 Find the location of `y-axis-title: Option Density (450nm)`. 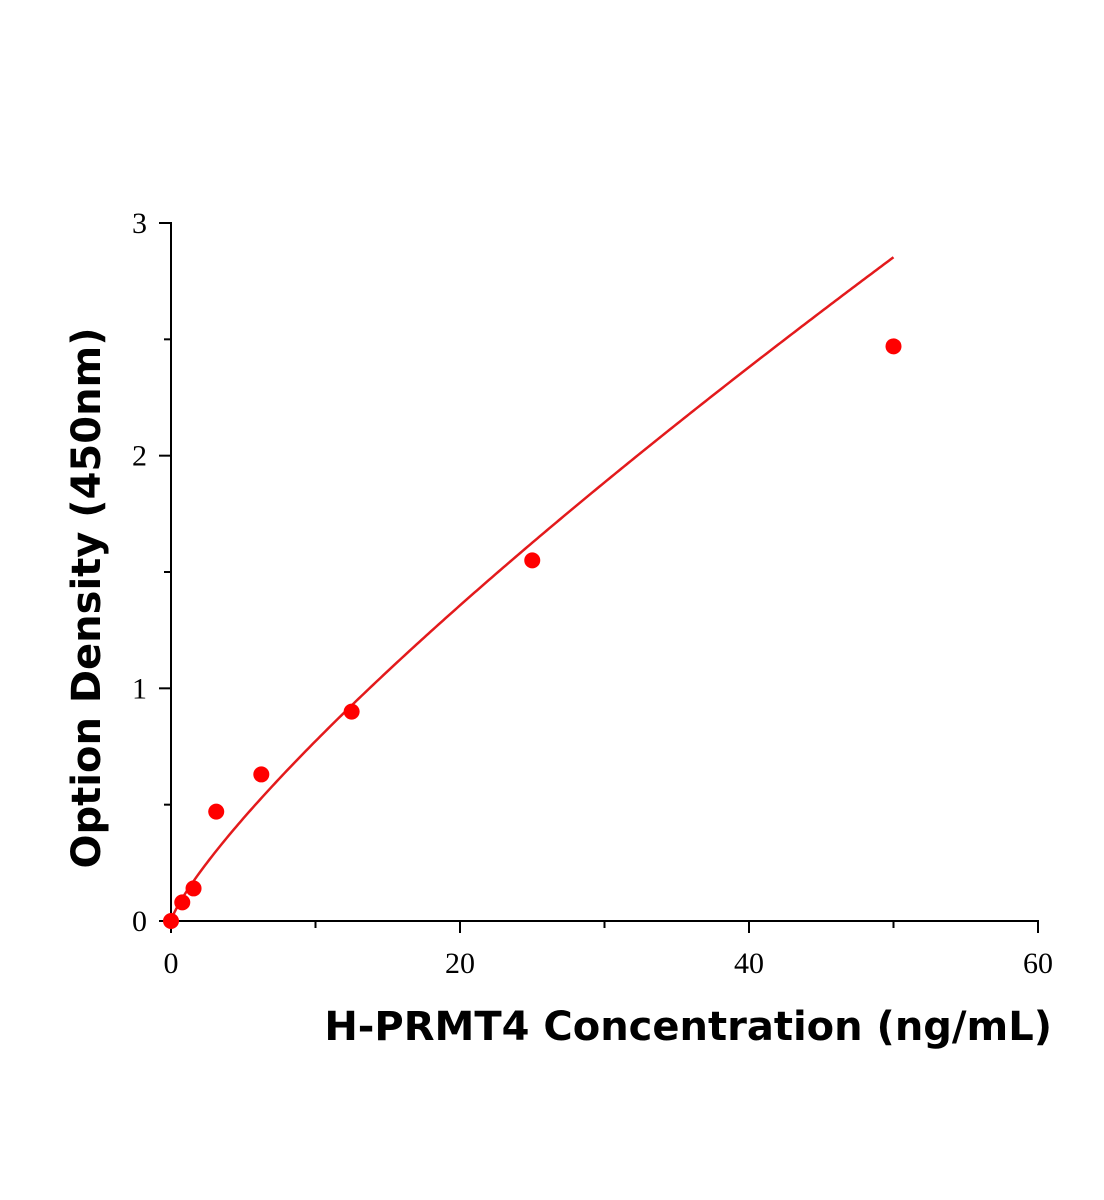

y-axis-title: Option Density (450nm) is located at coordinates (87, 597).